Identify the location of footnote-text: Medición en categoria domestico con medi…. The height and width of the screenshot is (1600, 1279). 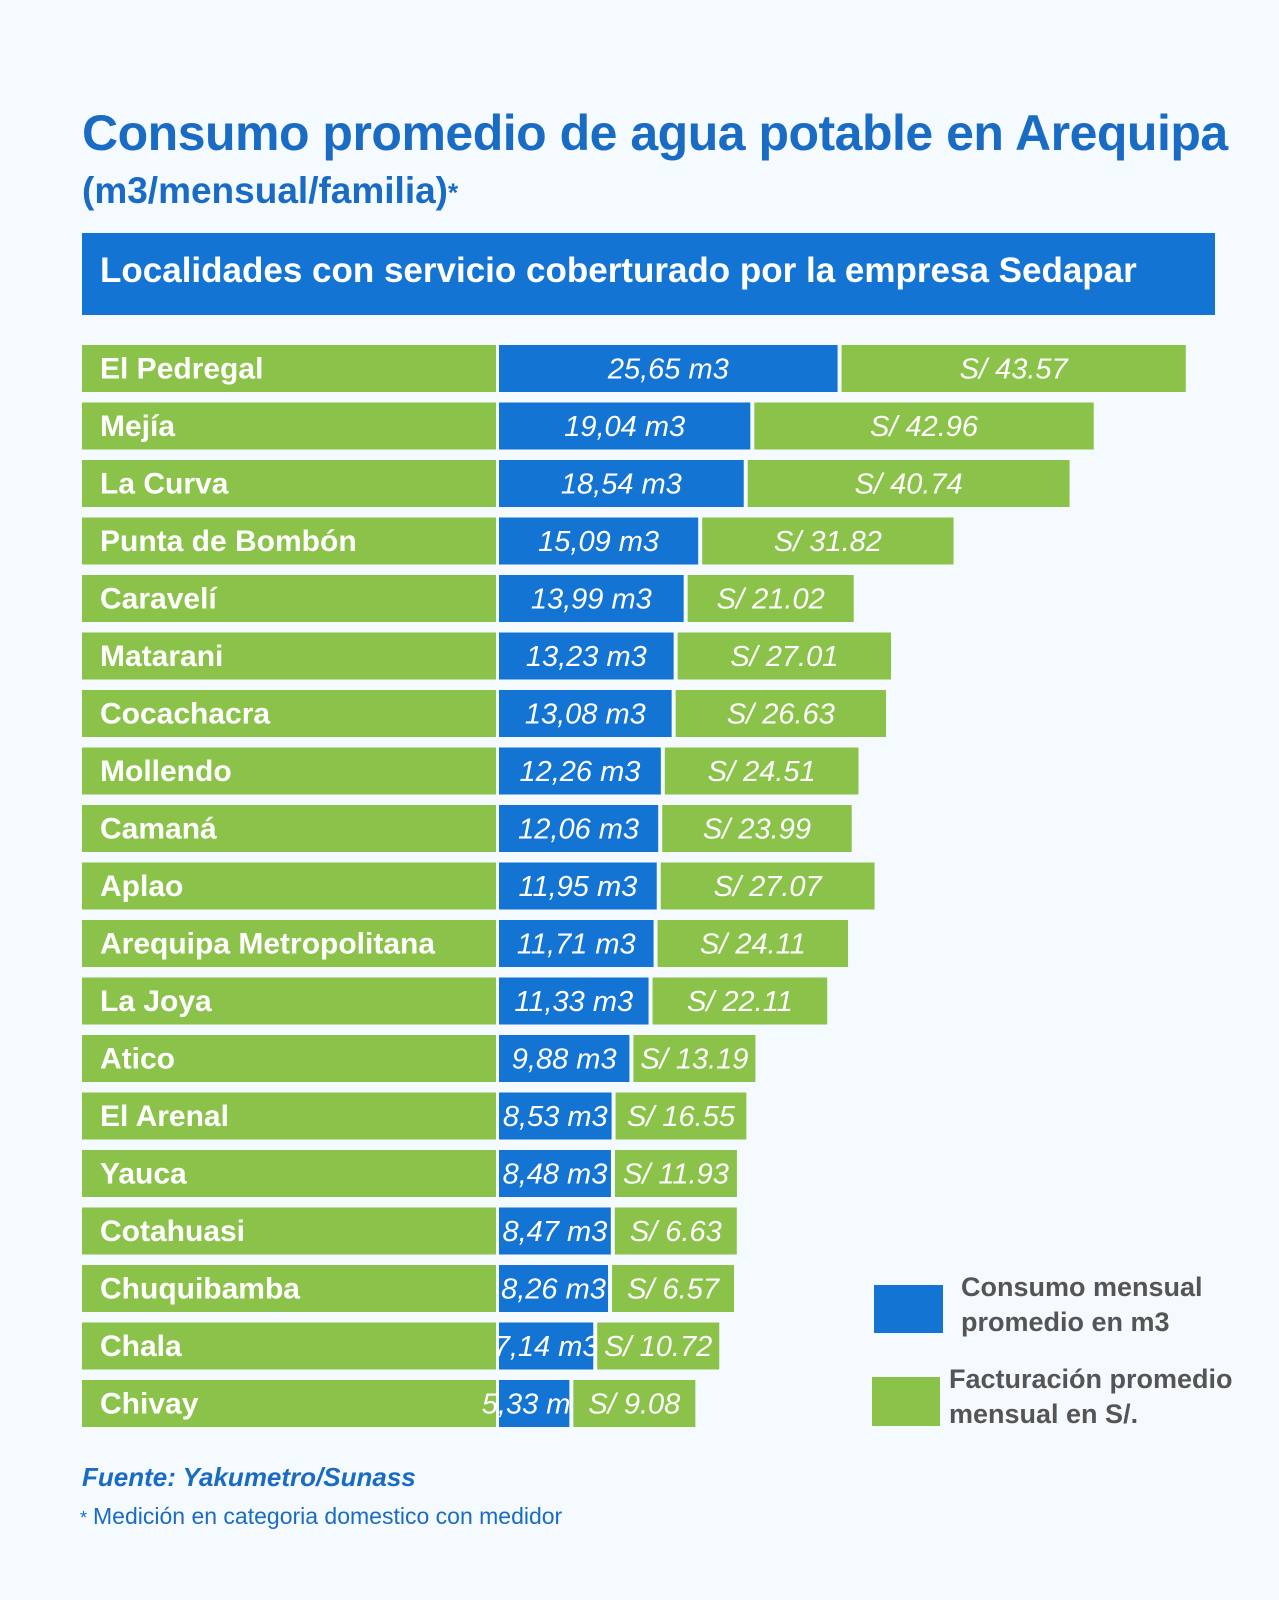
(328, 1516).